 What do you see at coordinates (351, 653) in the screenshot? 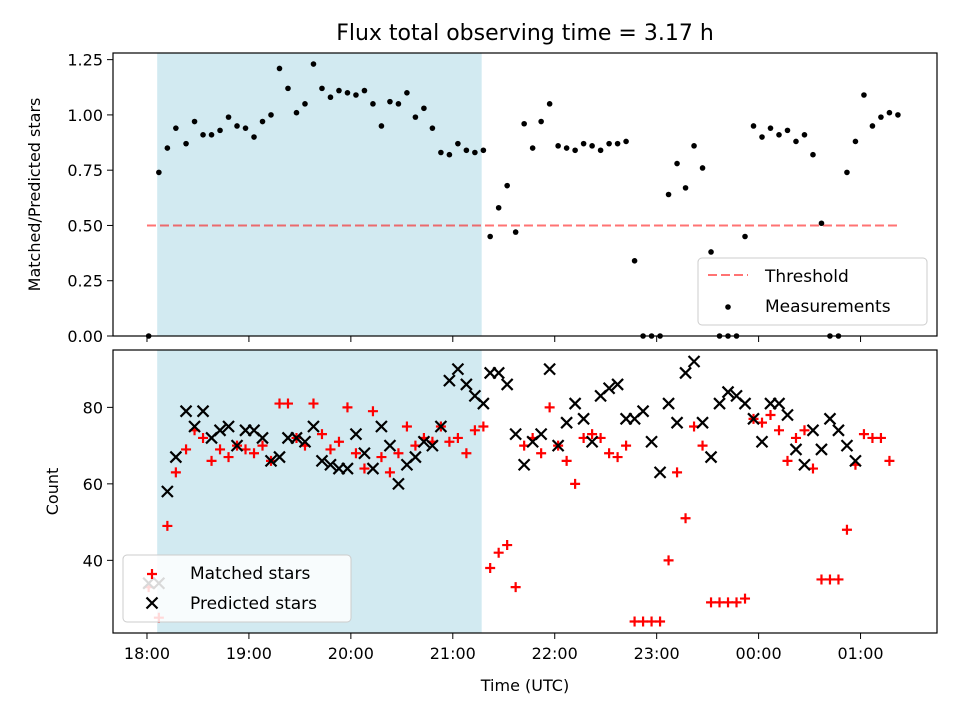
I see `x-tick-label: 20:00` at bounding box center [351, 653].